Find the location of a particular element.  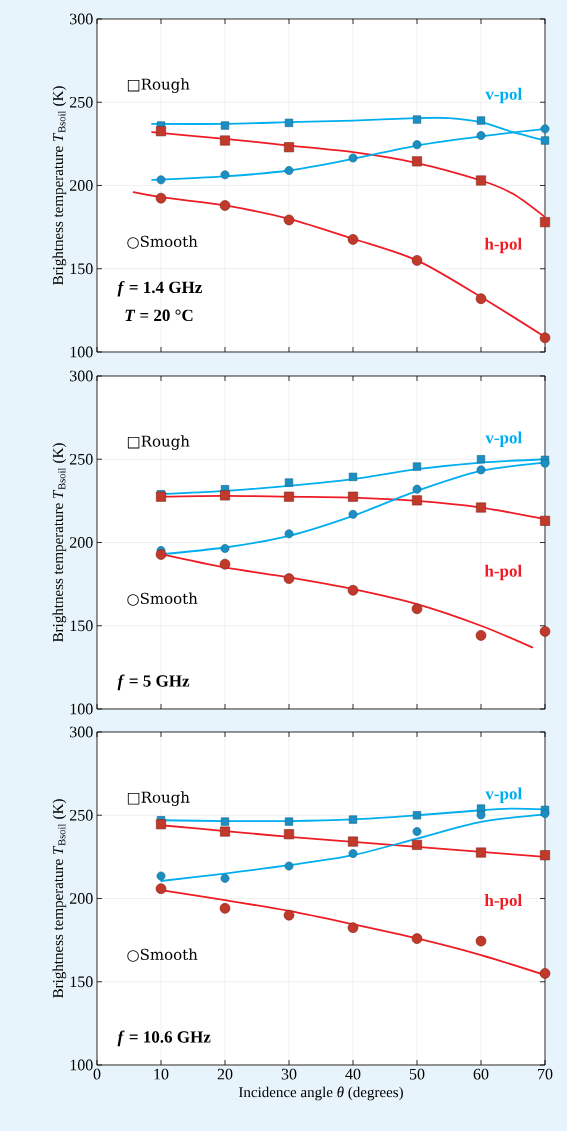

x-tick-label: 0 is located at coordinates (97, 1074).